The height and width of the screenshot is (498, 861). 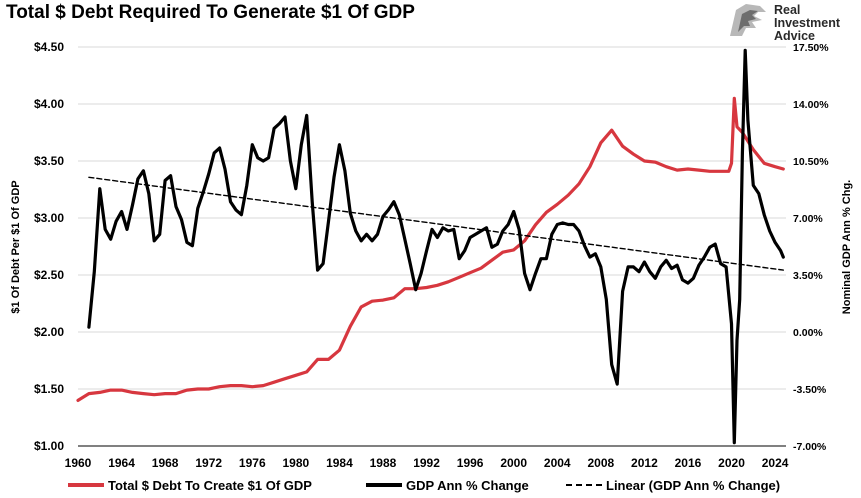 I want to click on legend-swatch-linear, so click(x=584, y=485).